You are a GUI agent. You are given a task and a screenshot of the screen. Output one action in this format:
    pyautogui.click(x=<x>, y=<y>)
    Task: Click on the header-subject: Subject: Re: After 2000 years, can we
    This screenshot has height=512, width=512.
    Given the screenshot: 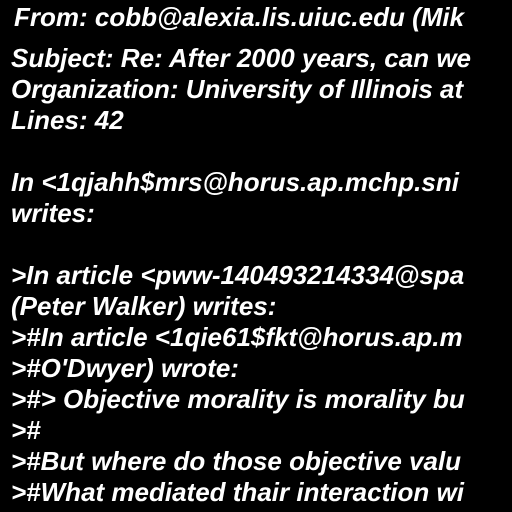 What is the action you would take?
    pyautogui.click(x=241, y=58)
    